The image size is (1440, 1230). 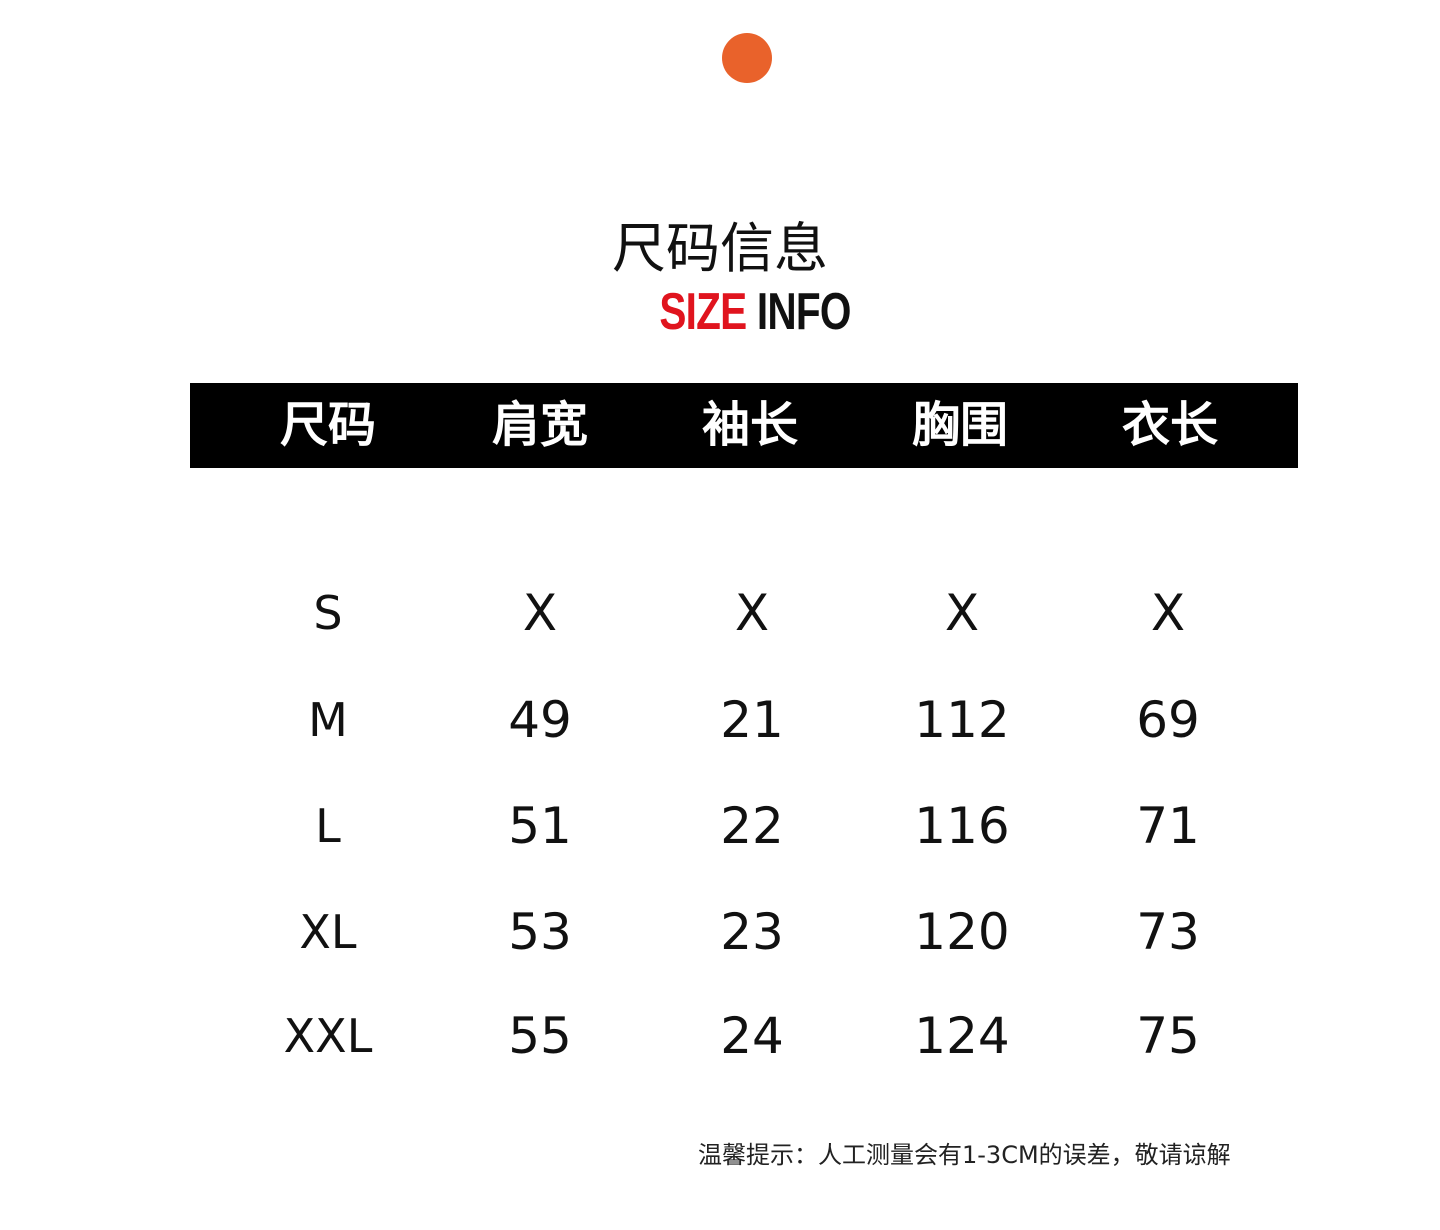 What do you see at coordinates (964, 1155) in the screenshot?
I see `measurement-note: 温馨提示：人工测量会有1-3CM的误差，敬请谅解` at bounding box center [964, 1155].